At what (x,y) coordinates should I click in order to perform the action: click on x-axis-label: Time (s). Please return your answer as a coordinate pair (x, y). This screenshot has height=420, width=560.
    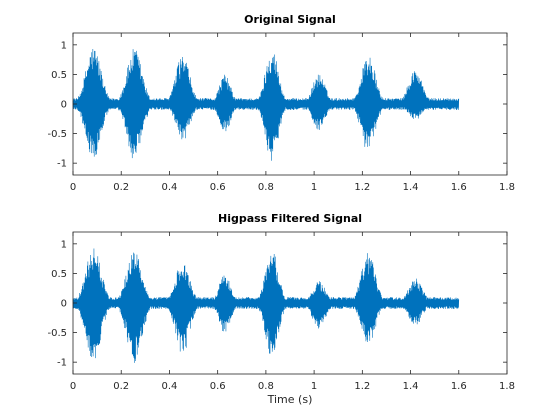
    Looking at the image, I should click on (290, 399).